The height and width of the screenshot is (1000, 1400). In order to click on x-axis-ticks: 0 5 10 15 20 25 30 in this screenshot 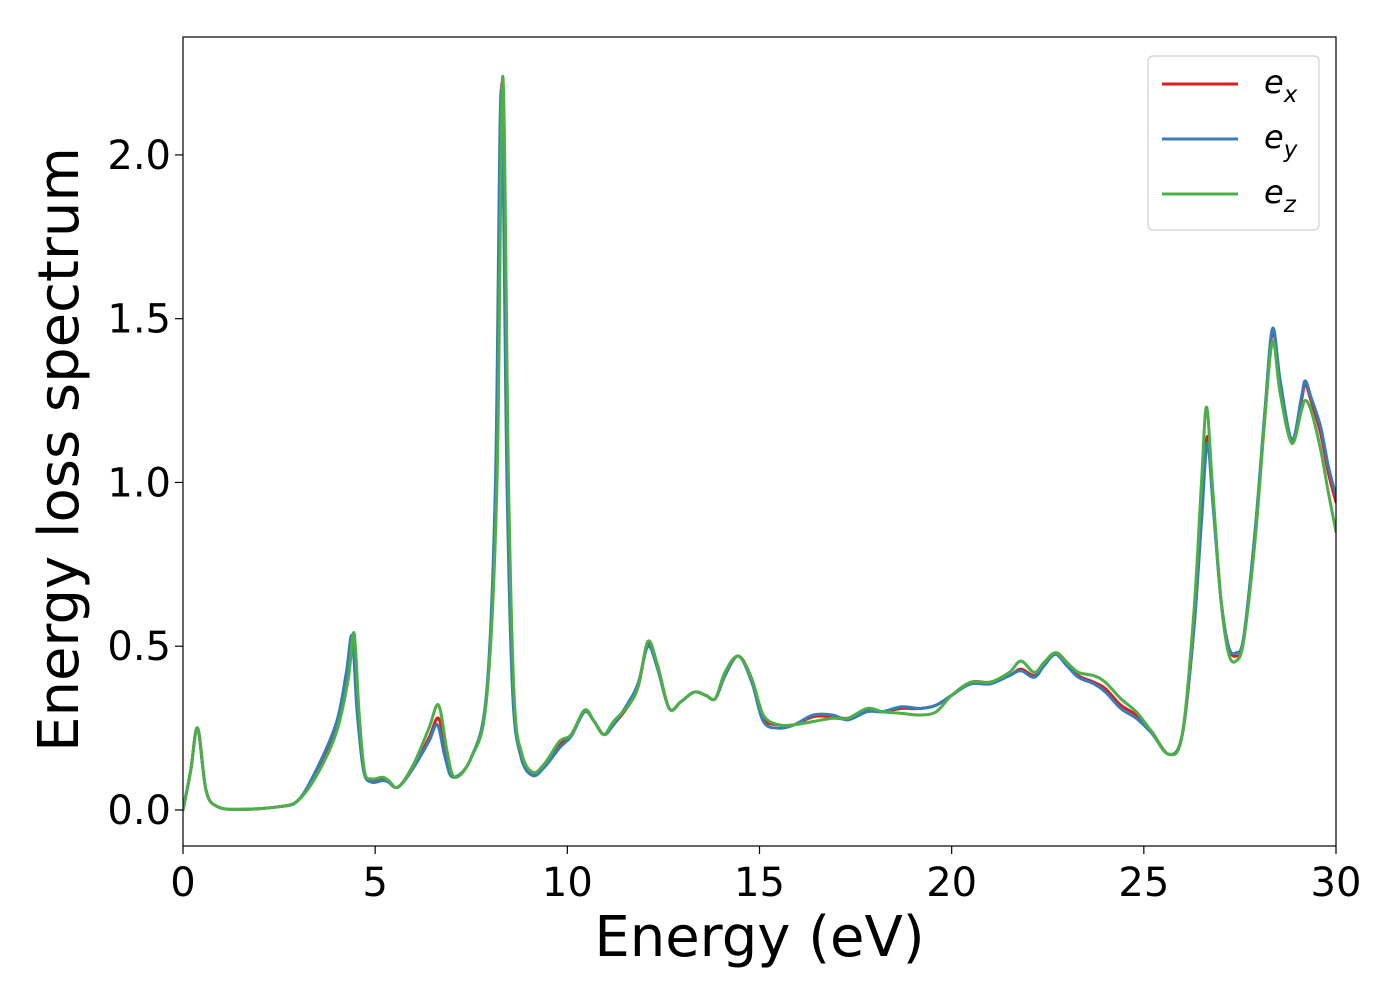, I will do `click(765, 876)`.